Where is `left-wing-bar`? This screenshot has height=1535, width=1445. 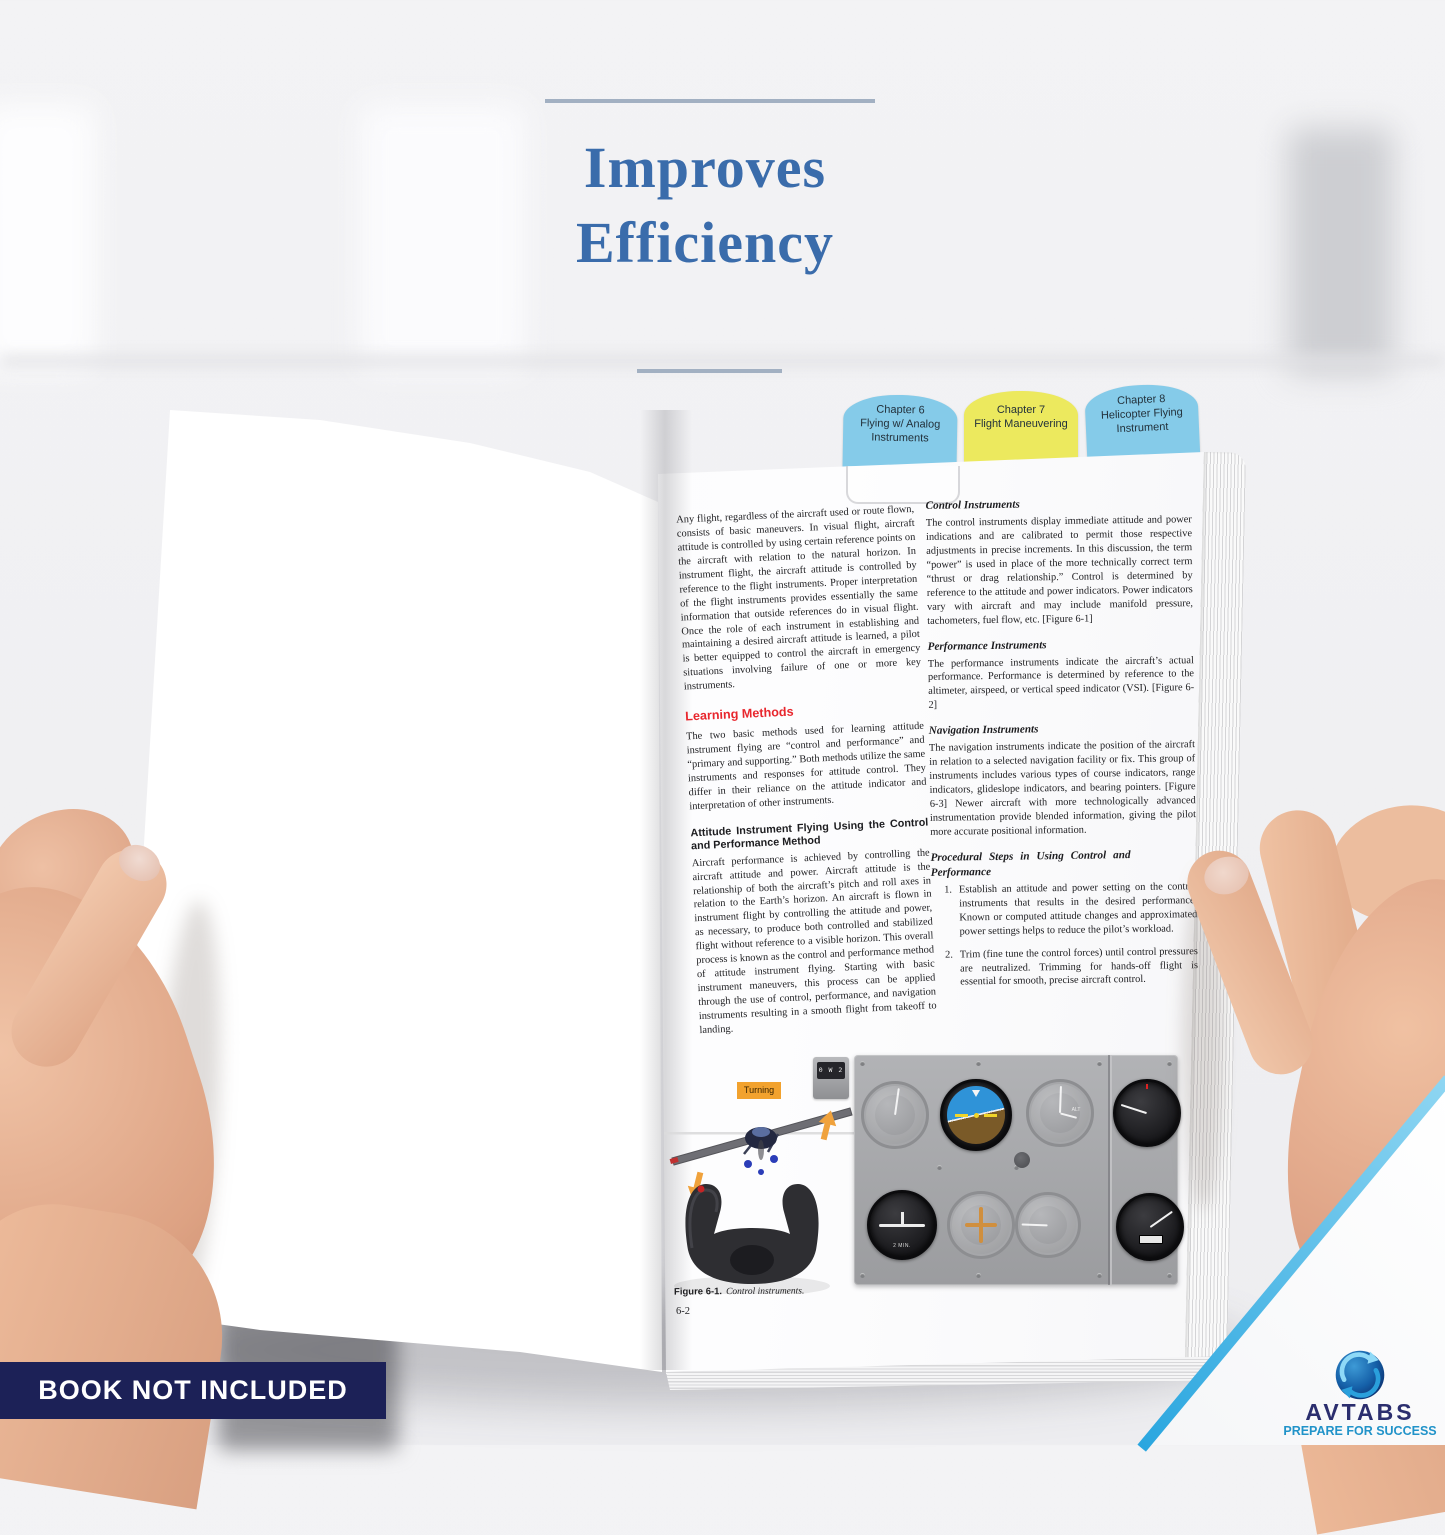 left-wing-bar is located at coordinates (961, 1115).